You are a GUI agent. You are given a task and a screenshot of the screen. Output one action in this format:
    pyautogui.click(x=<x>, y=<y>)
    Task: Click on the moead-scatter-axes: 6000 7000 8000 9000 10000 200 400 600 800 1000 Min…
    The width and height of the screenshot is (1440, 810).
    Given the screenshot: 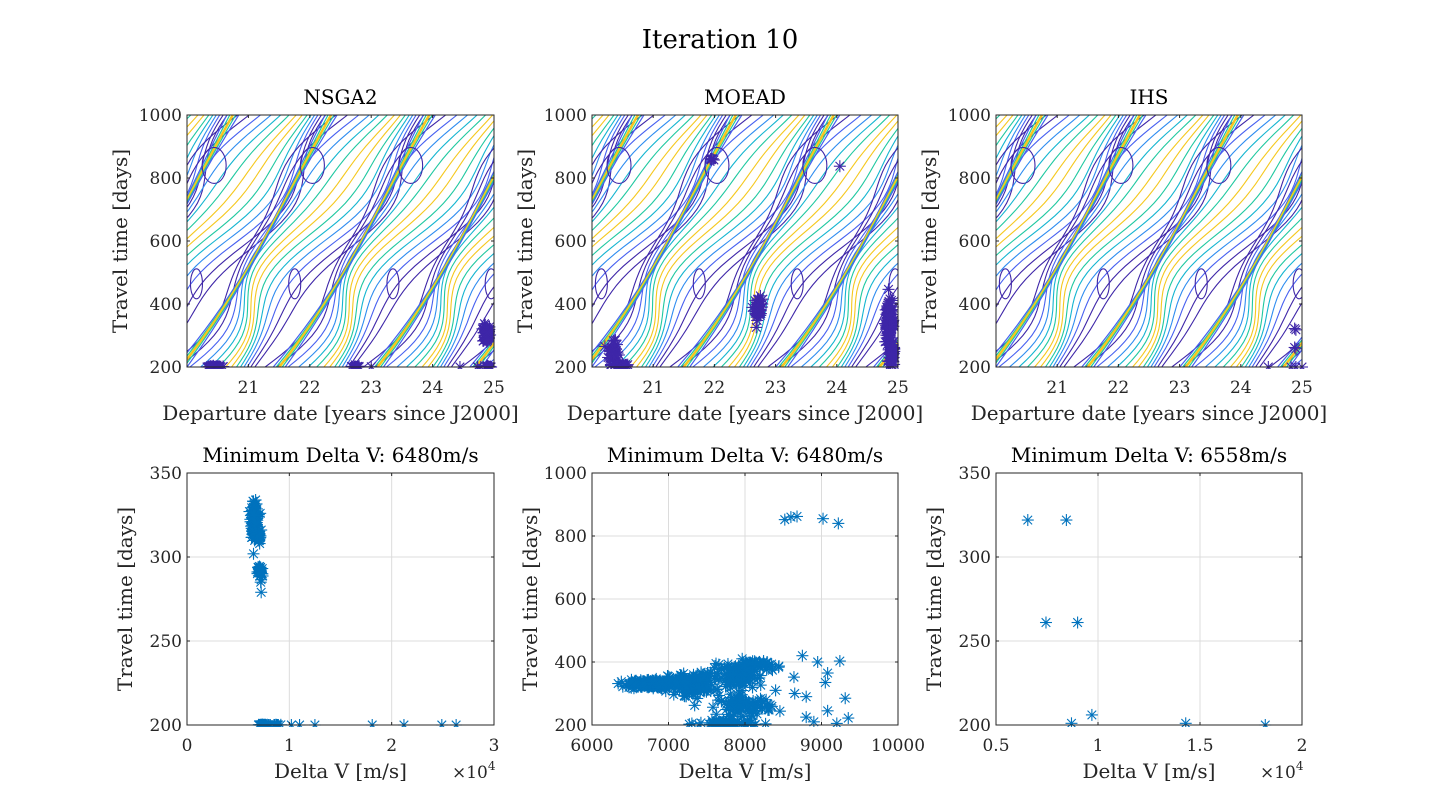 What is the action you would take?
    pyautogui.click(x=721, y=613)
    